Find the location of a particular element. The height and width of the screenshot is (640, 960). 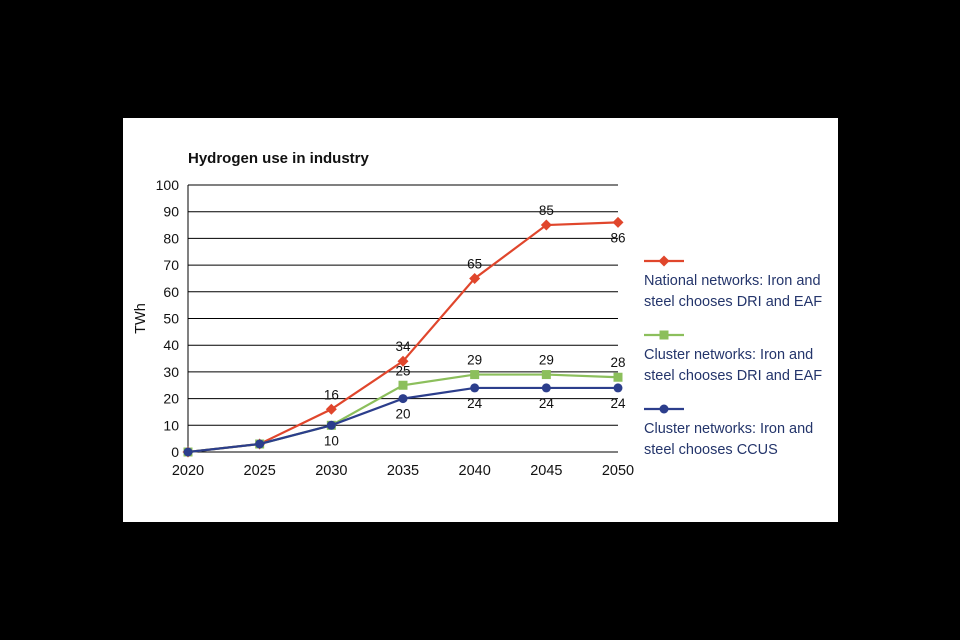

blue-circle-line-icon is located at coordinates (664, 409).